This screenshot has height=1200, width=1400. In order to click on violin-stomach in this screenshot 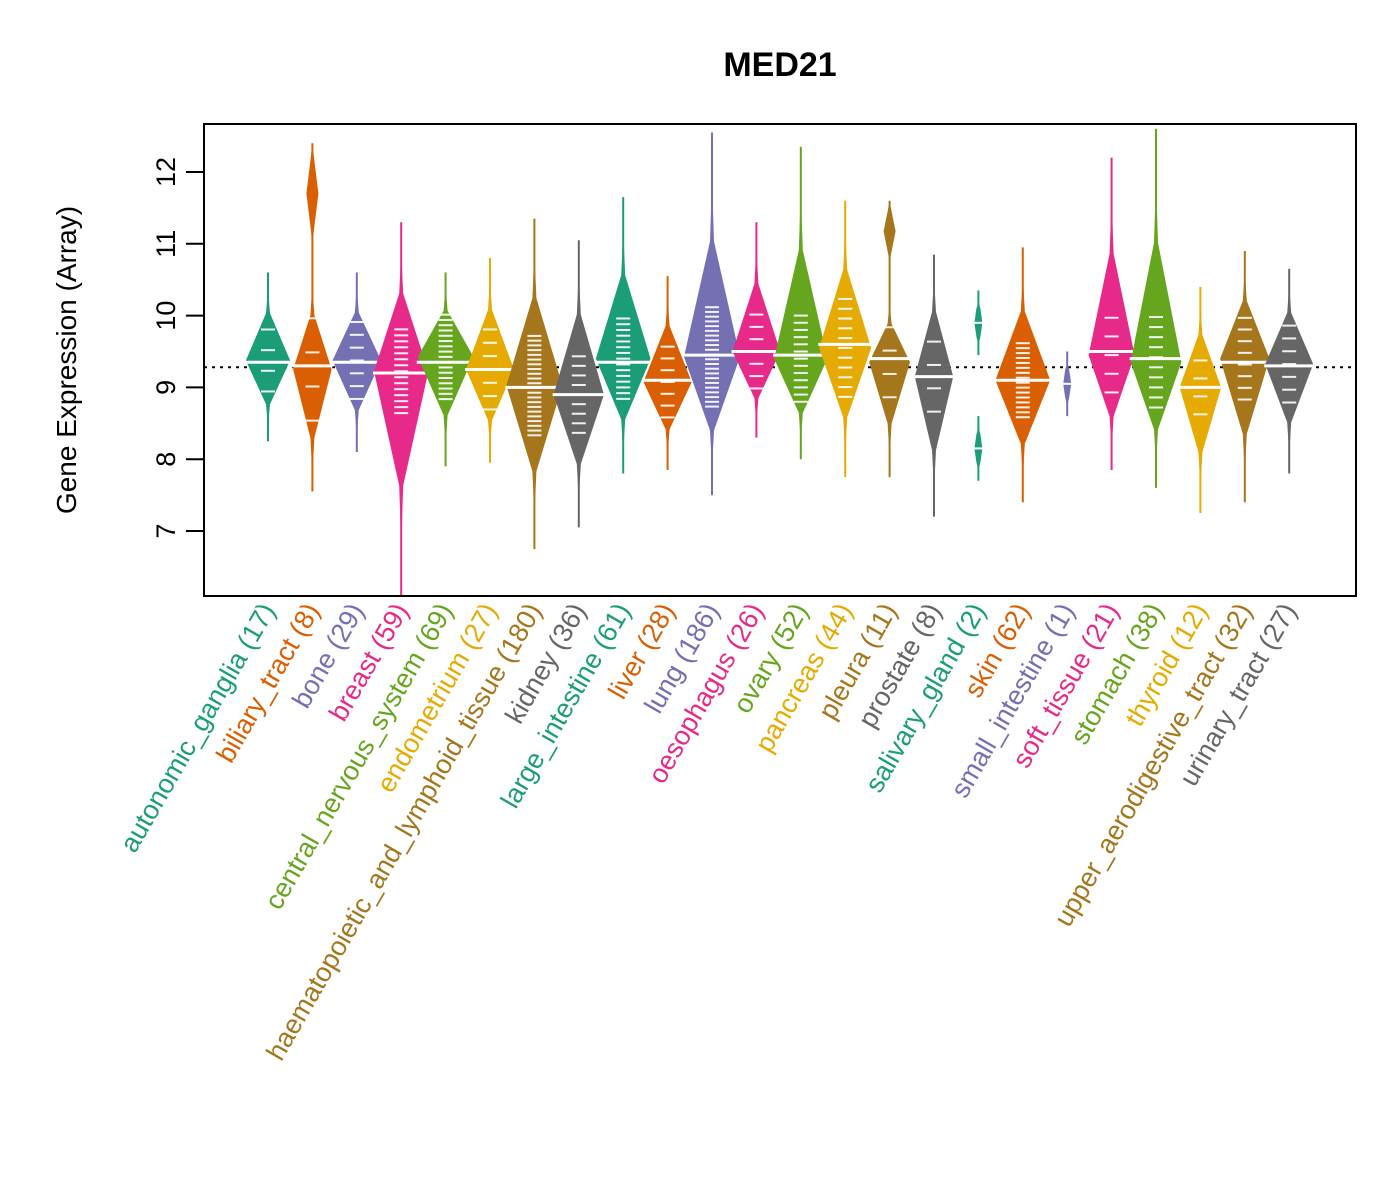, I will do `click(1156, 308)`.